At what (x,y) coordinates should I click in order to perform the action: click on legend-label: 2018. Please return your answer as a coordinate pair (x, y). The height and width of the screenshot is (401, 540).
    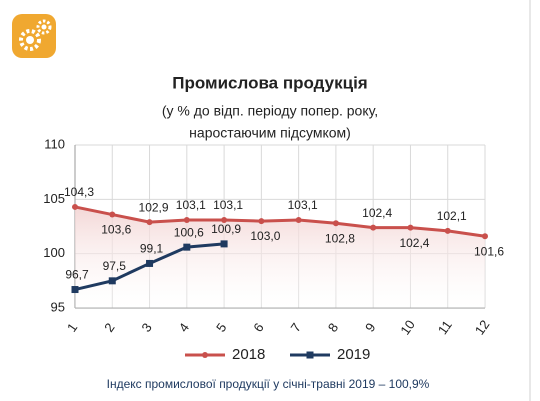
    Looking at the image, I should click on (248, 354).